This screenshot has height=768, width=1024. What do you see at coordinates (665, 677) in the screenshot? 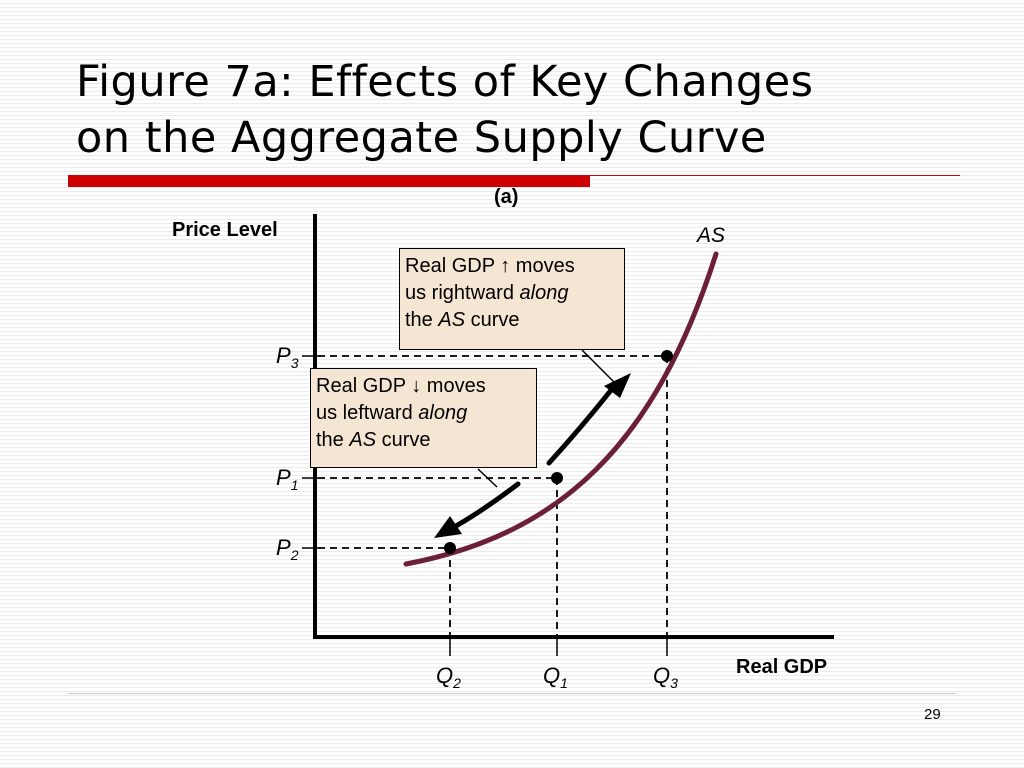
I see `quantity-label-q3: Q3` at bounding box center [665, 677].